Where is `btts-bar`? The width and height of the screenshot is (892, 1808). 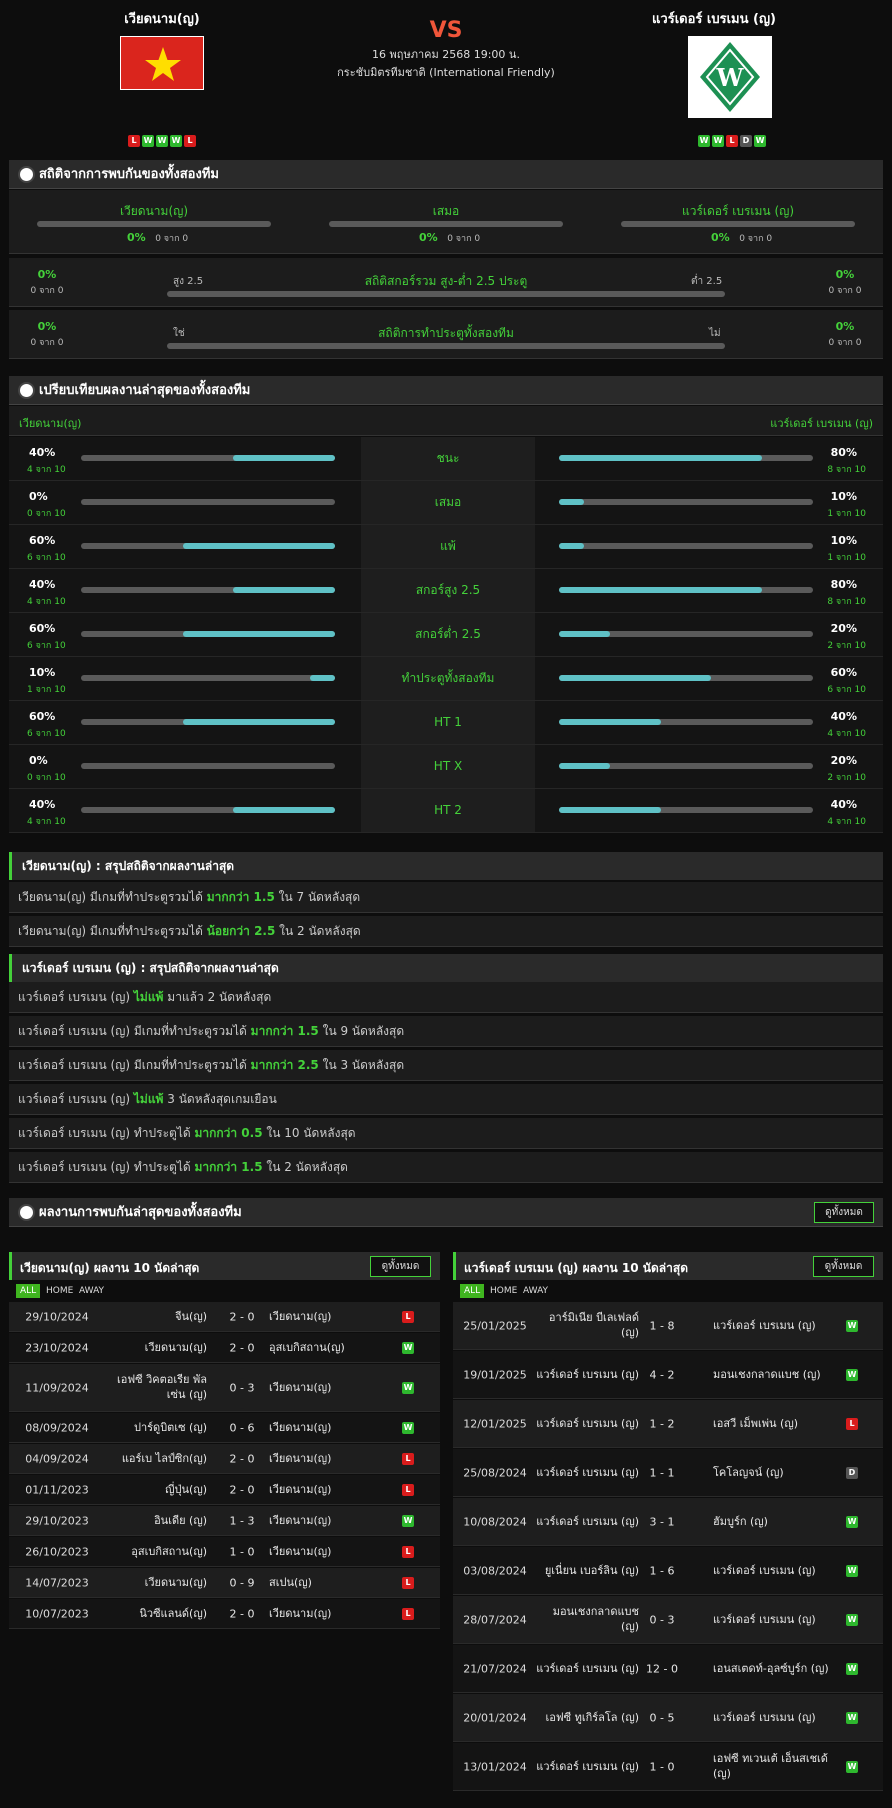 btts-bar is located at coordinates (446, 346).